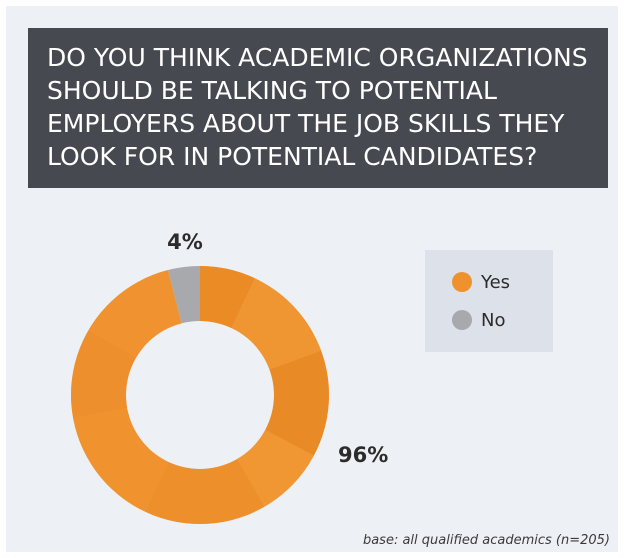 The image size is (624, 558). What do you see at coordinates (462, 320) in the screenshot?
I see `legend-swatch-no` at bounding box center [462, 320].